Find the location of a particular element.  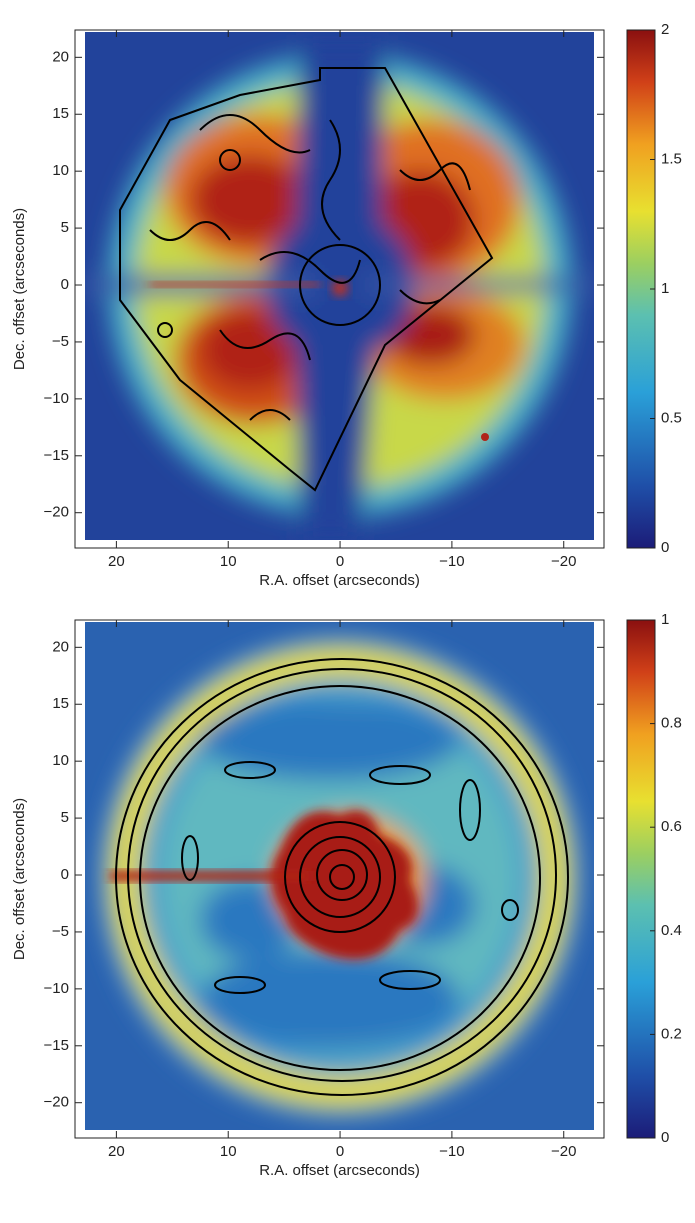

colorbar-tick-label: 0.8 is located at coordinates (671, 723).